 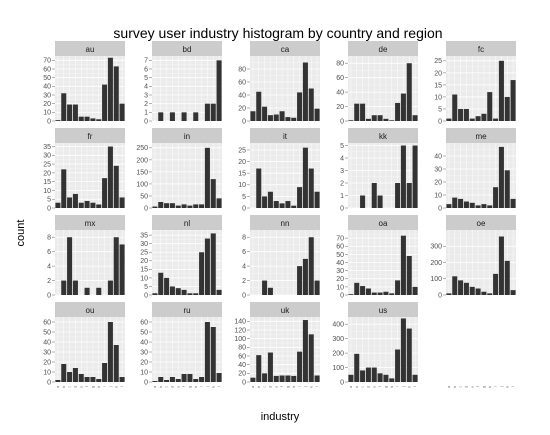 What do you see at coordinates (436, 247) in the screenshot?
I see `y-tick-label: 300` at bounding box center [436, 247].